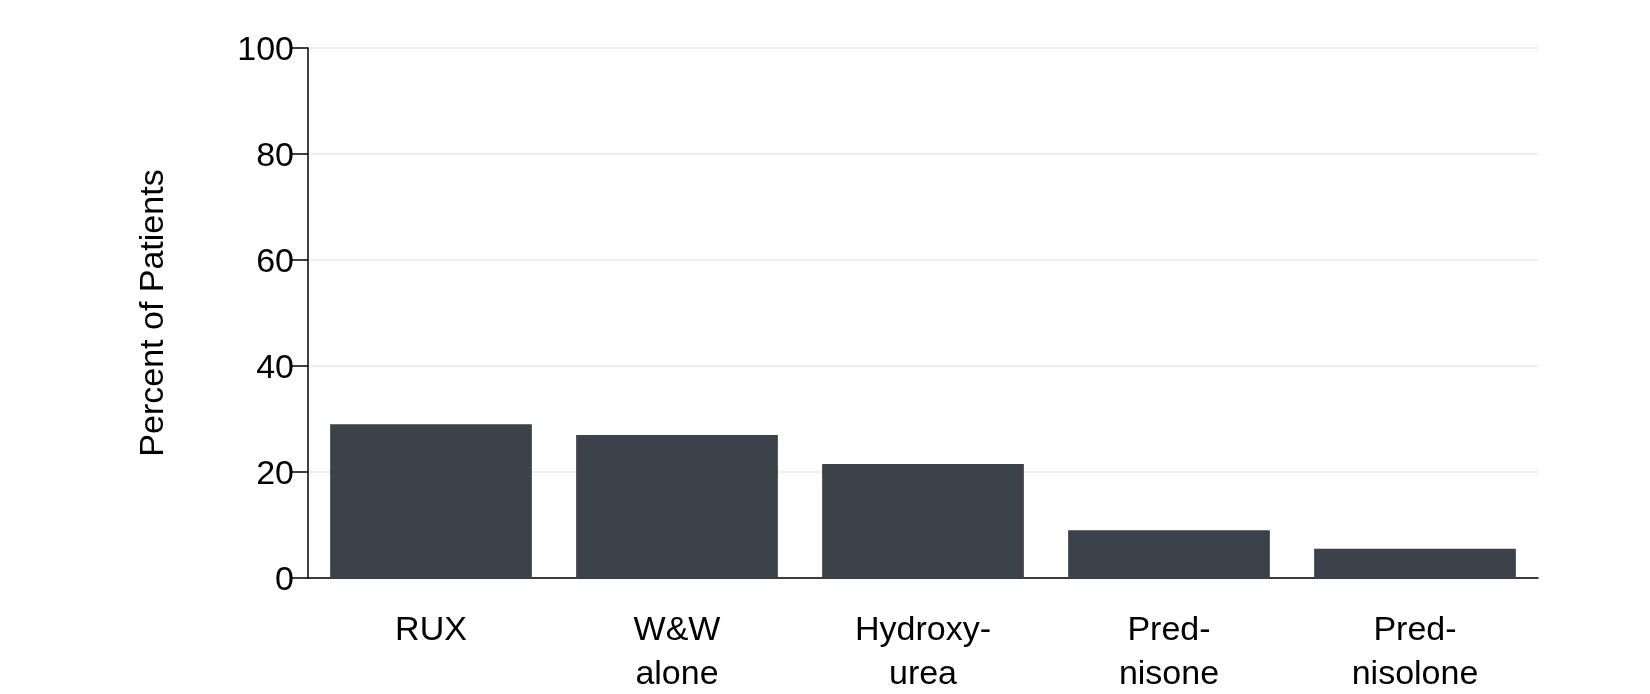  I want to click on y-tick-label: 0, so click(284, 578).